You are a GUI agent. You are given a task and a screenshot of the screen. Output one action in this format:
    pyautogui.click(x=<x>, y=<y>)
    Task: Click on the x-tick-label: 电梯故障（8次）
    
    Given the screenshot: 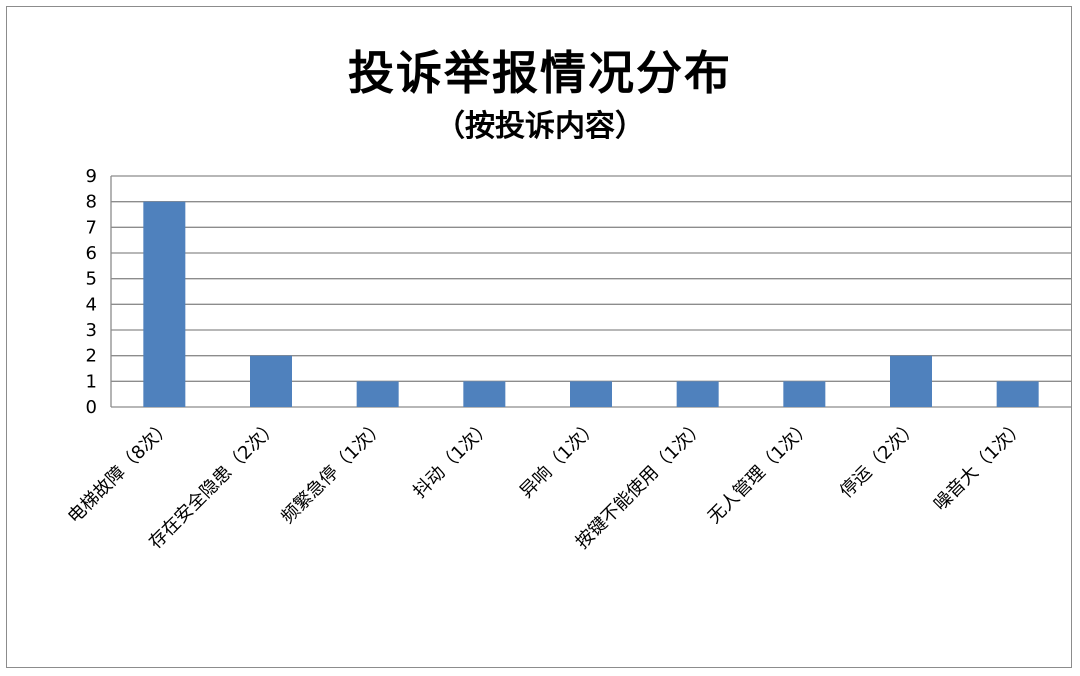 What is the action you would take?
    pyautogui.click(x=120, y=472)
    